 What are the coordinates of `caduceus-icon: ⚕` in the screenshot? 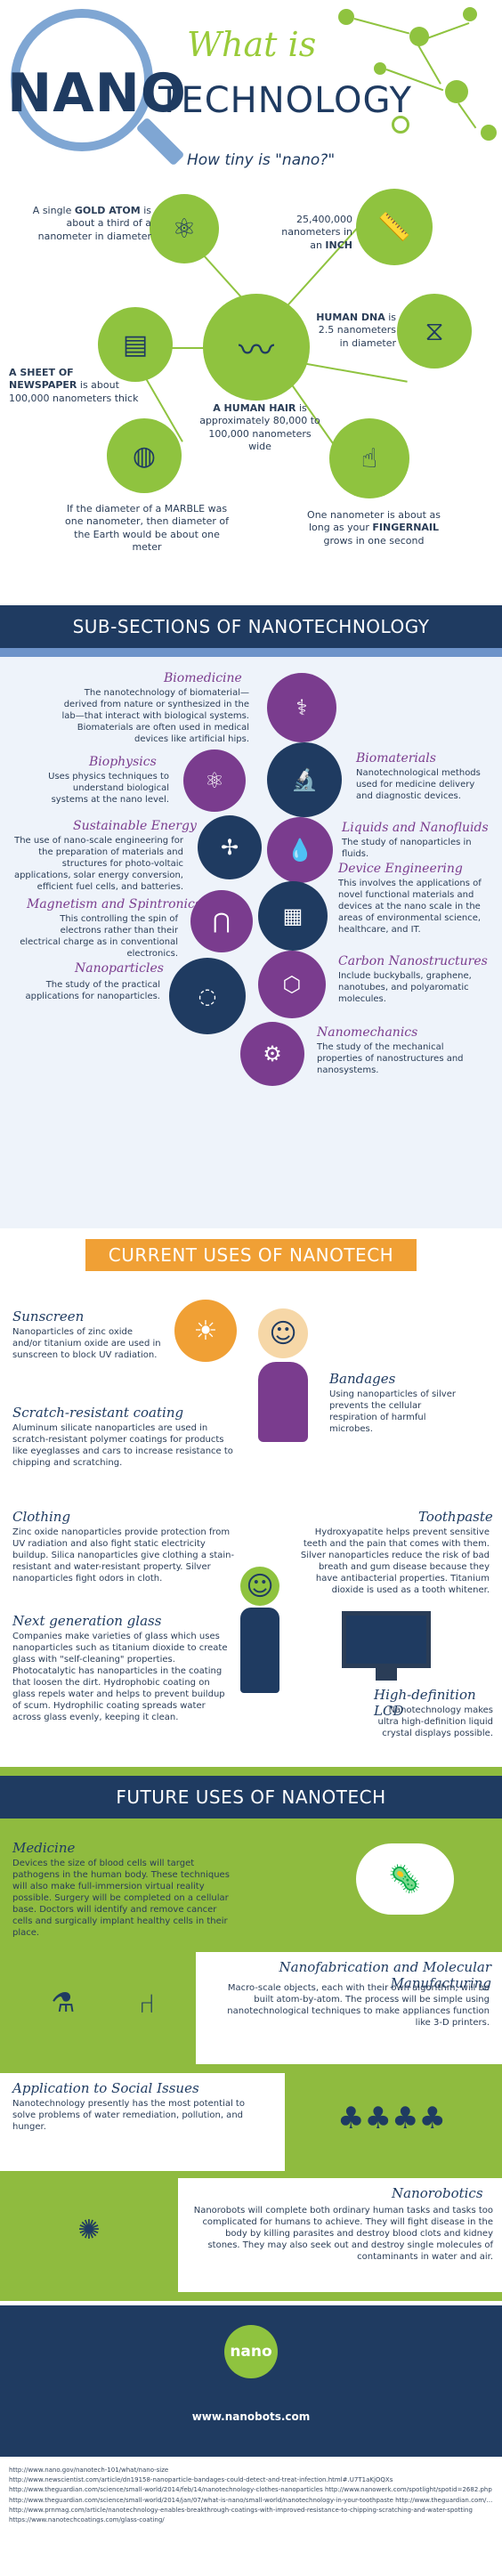 It's located at (301, 707).